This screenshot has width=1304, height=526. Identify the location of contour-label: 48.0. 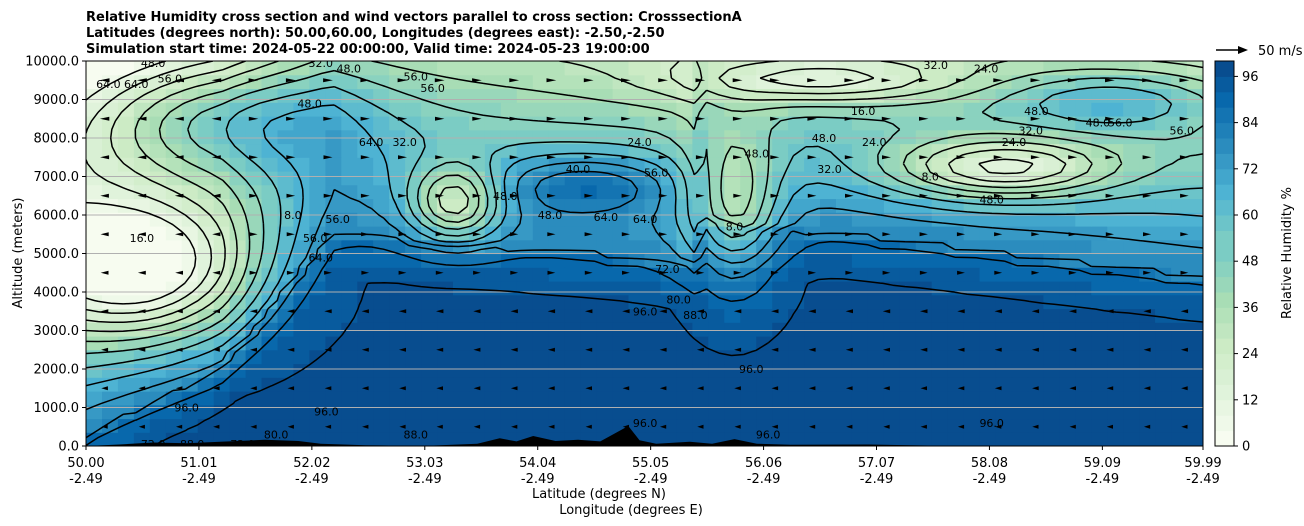
(824, 138).